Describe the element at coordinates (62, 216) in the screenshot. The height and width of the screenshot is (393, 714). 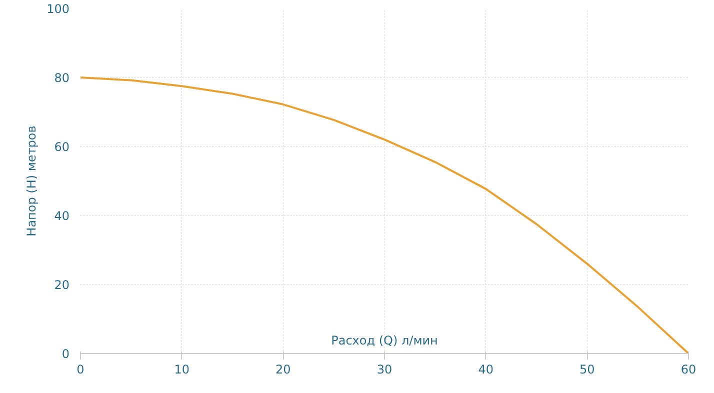
I see `y-tick-label: 40` at that location.